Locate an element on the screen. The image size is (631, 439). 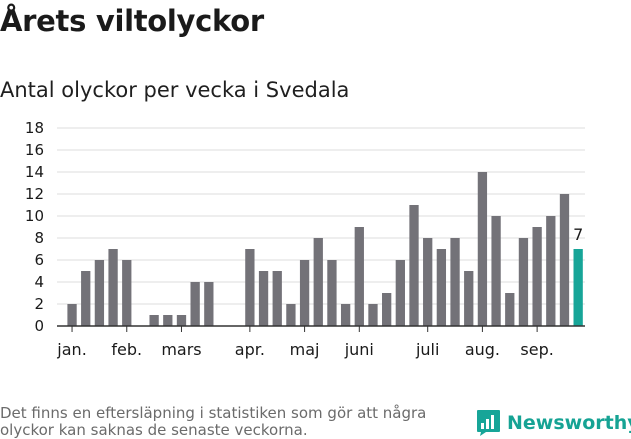
month-label: jan. is located at coordinates (71, 349).